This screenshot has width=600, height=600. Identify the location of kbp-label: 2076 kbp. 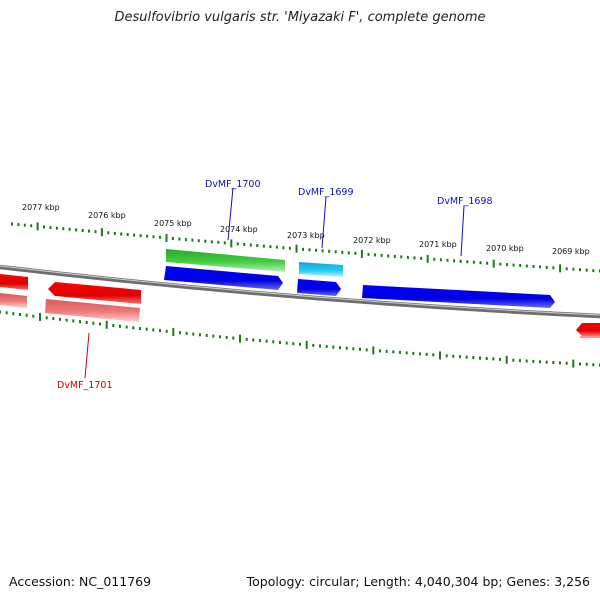
(107, 215).